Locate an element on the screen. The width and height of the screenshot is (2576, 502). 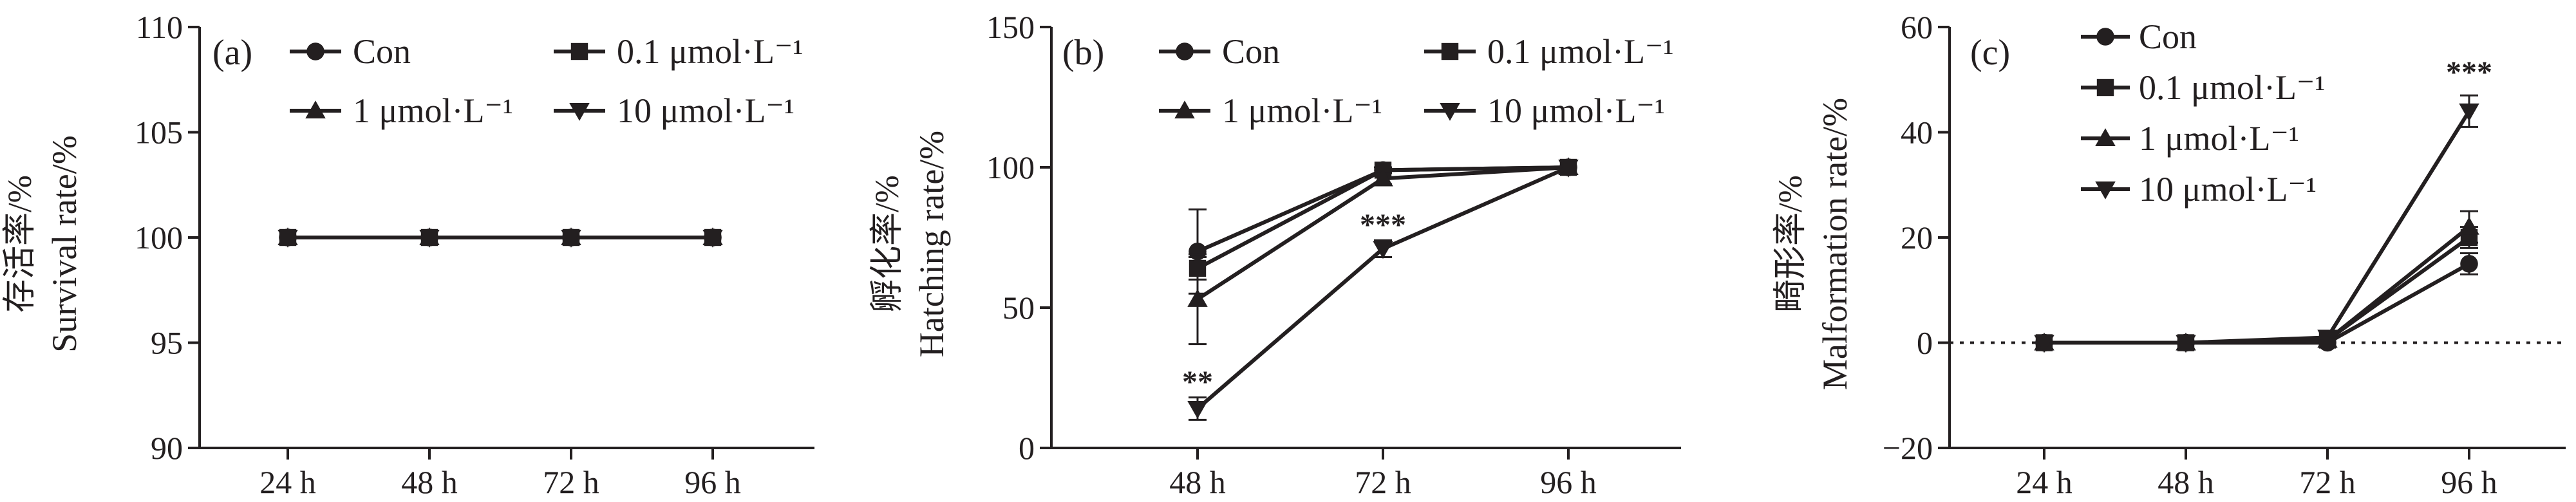
y-axis-title: Malformation rate/% is located at coordinates (1835, 244).